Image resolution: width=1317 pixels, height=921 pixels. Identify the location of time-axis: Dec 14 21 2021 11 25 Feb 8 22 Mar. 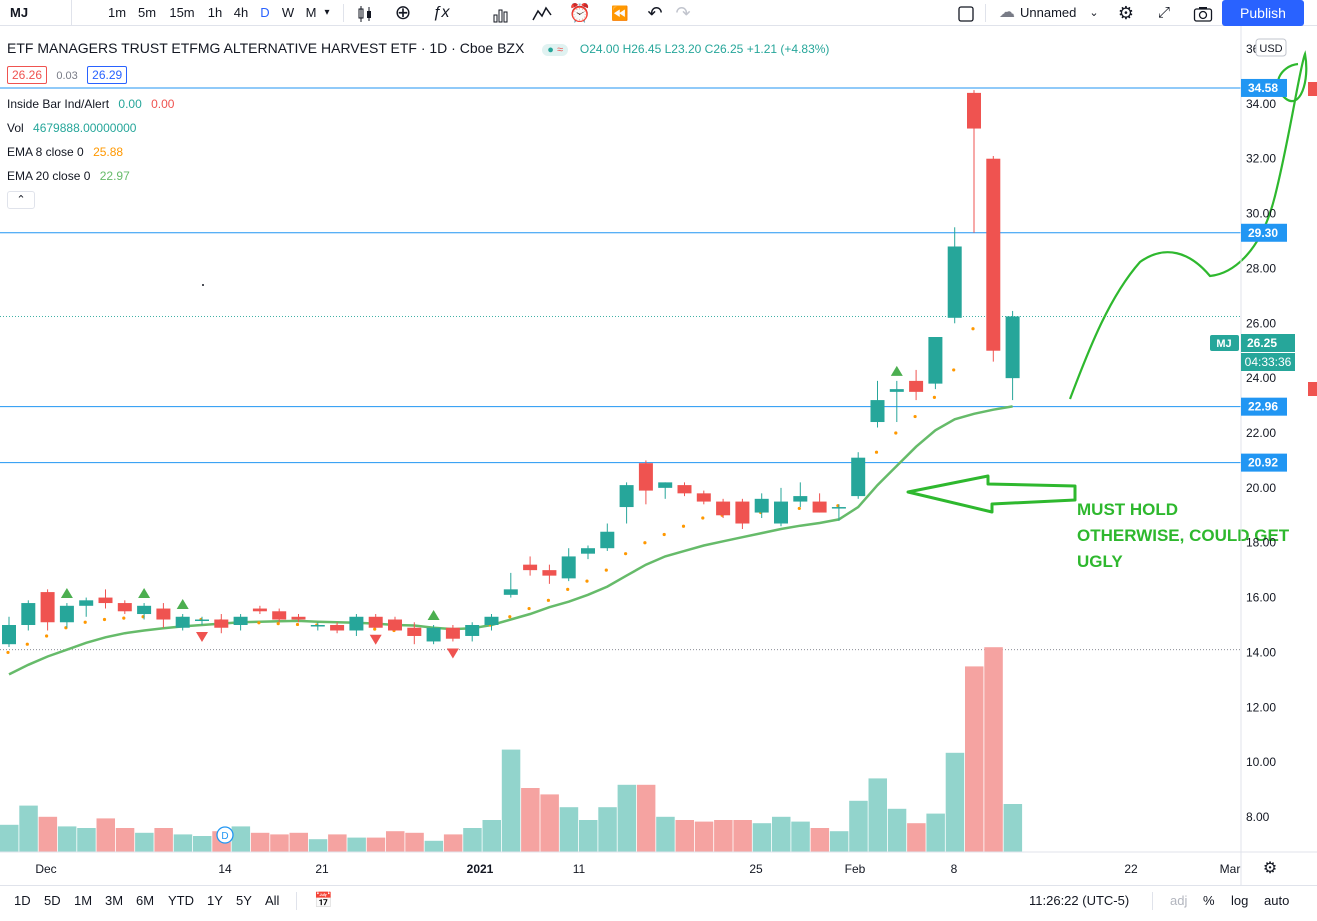
(637, 869).